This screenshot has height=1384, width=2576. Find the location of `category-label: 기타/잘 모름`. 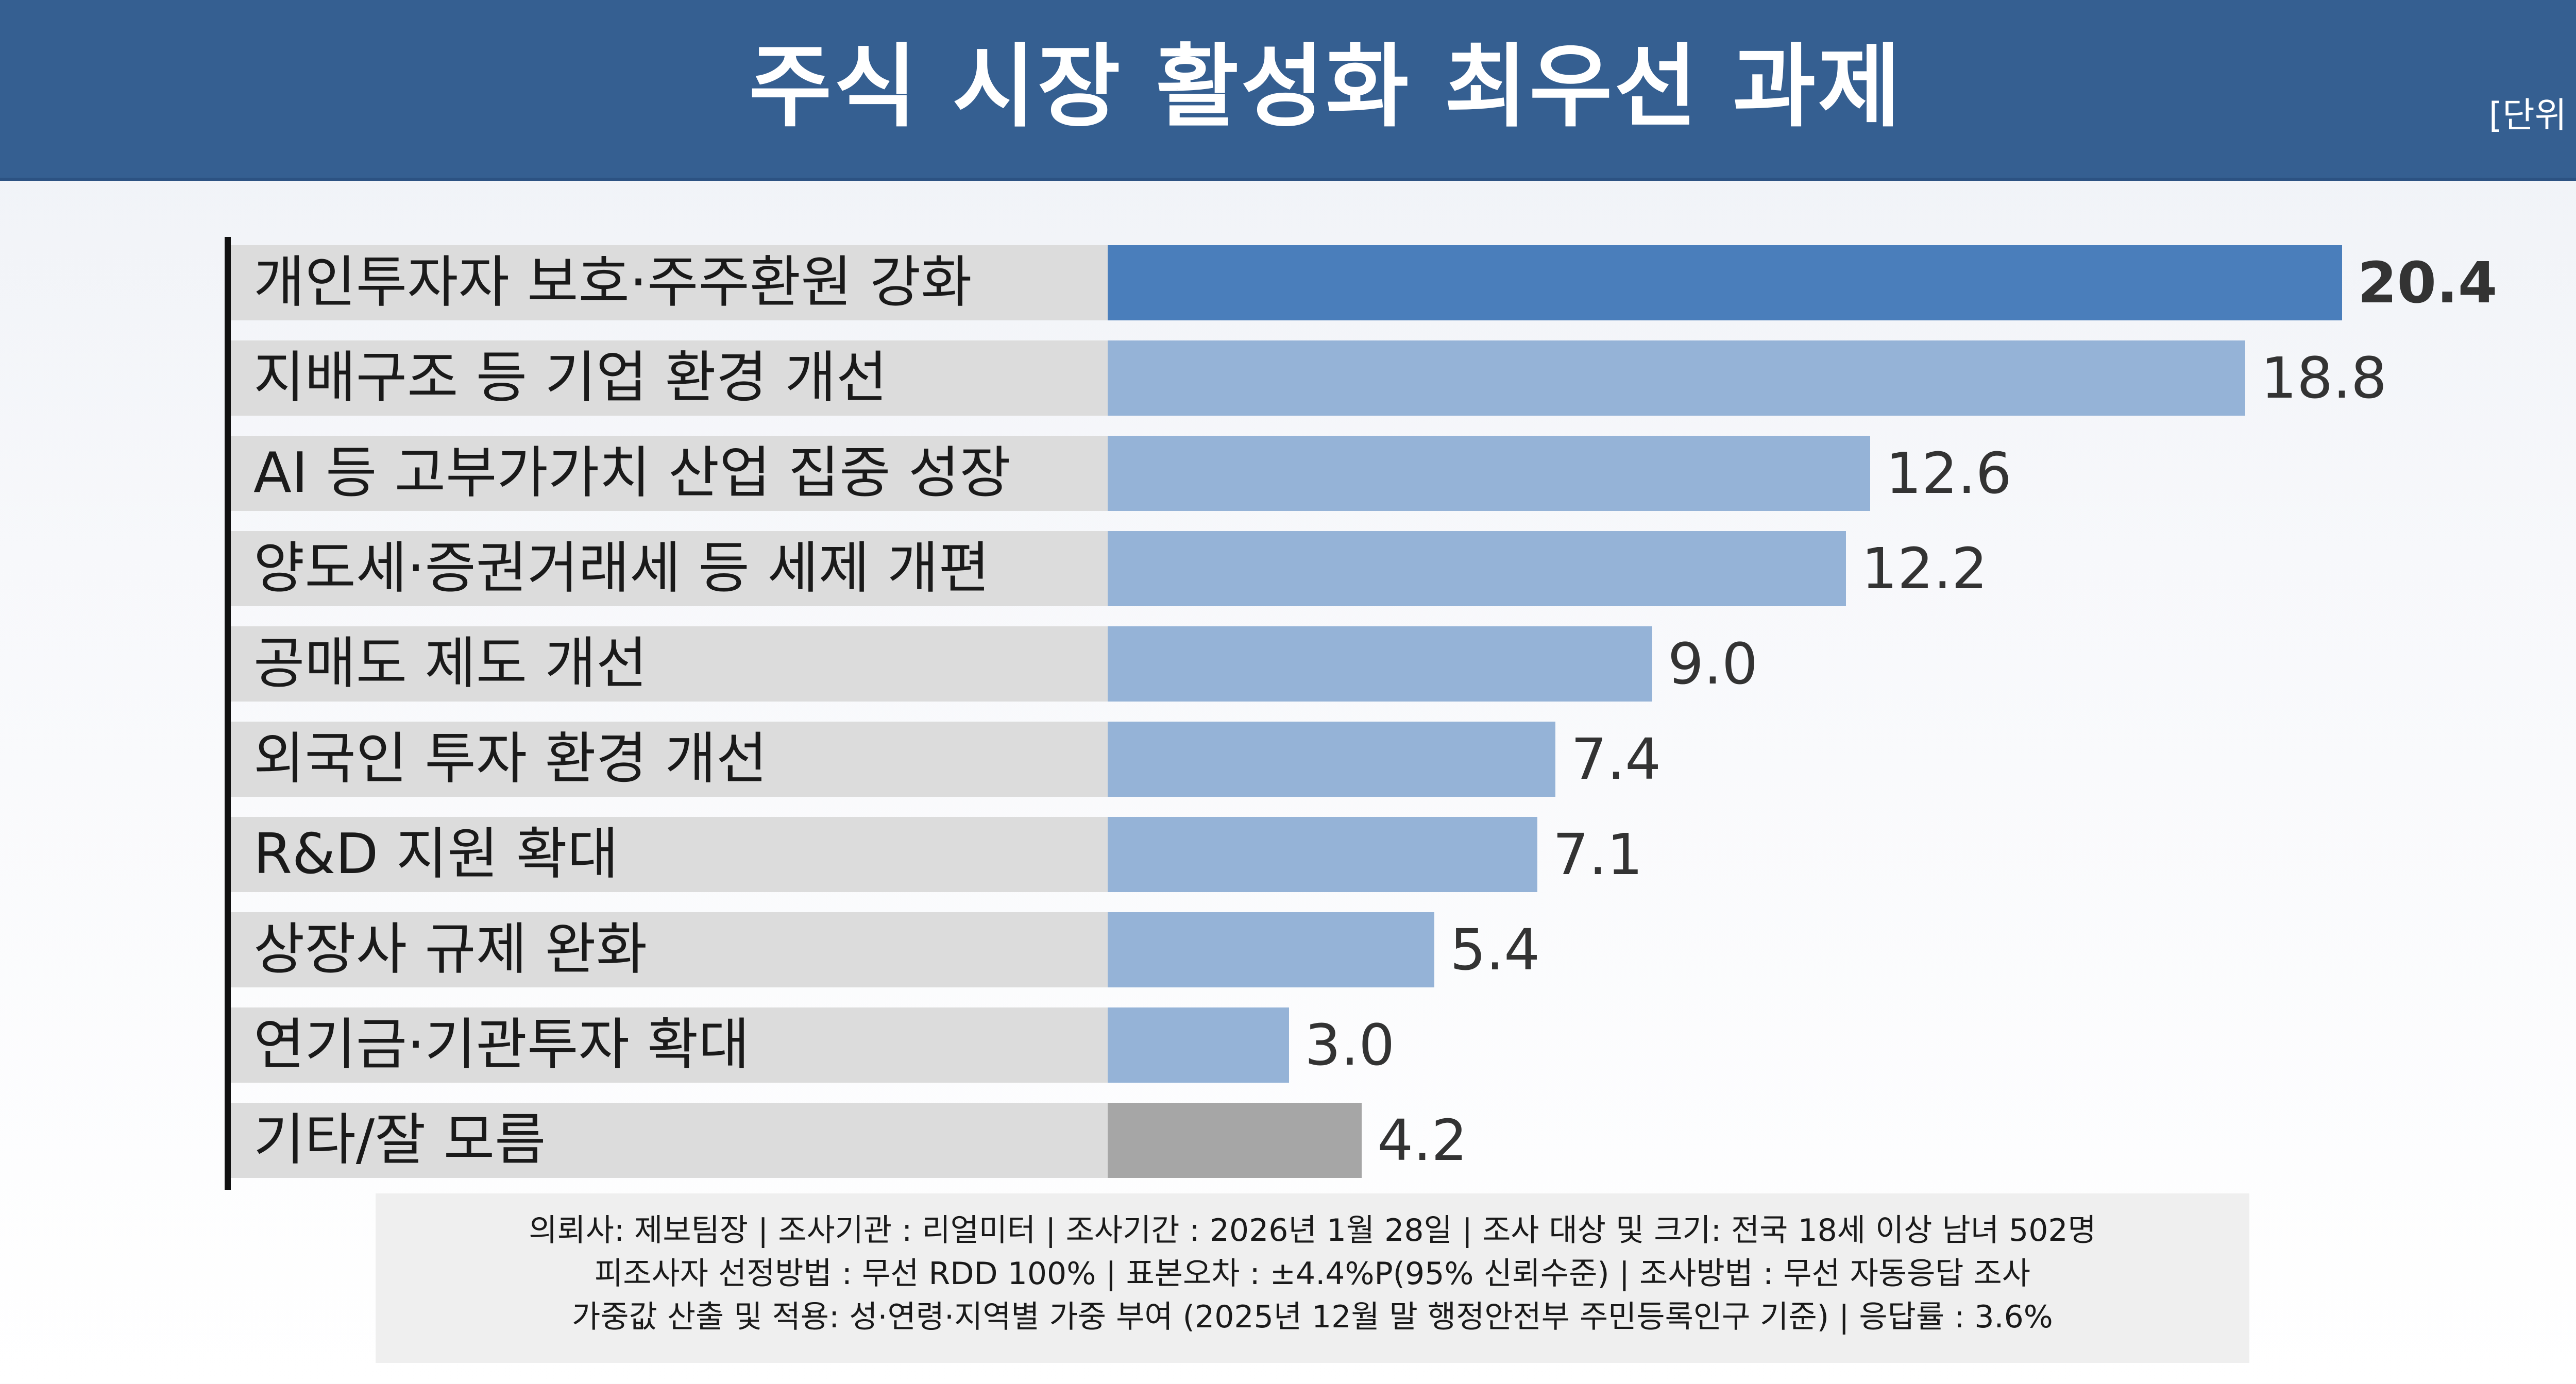

category-label: 기타/잘 모름 is located at coordinates (399, 1140).